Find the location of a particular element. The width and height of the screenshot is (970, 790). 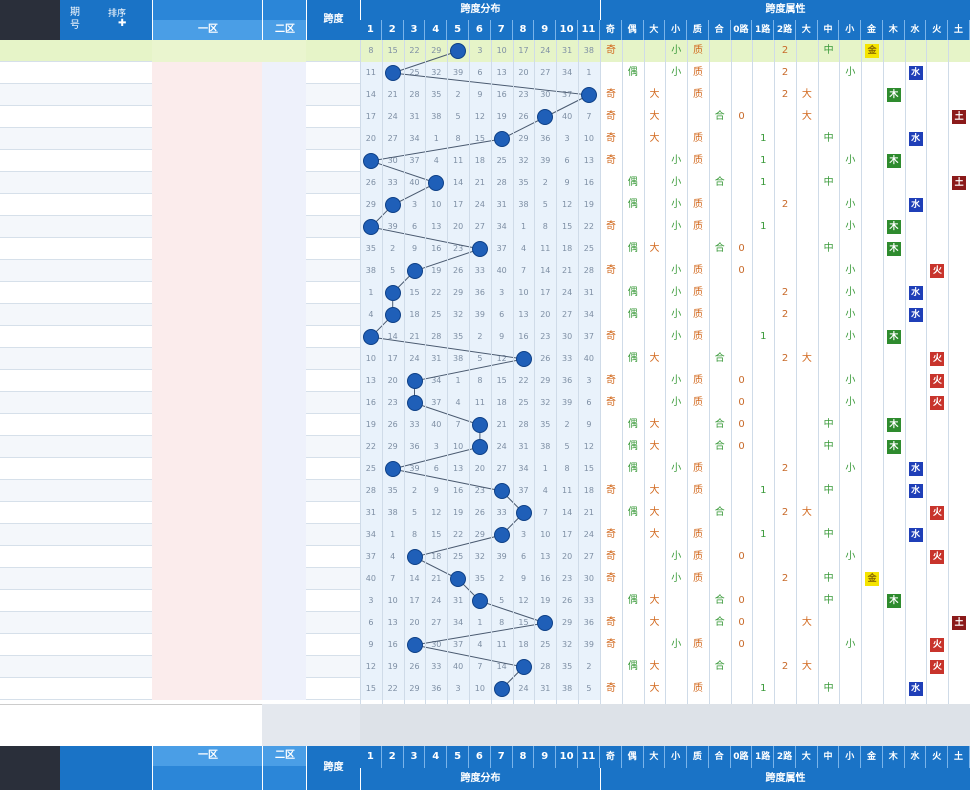

sort-label: 排序 is located at coordinates (117, 14).